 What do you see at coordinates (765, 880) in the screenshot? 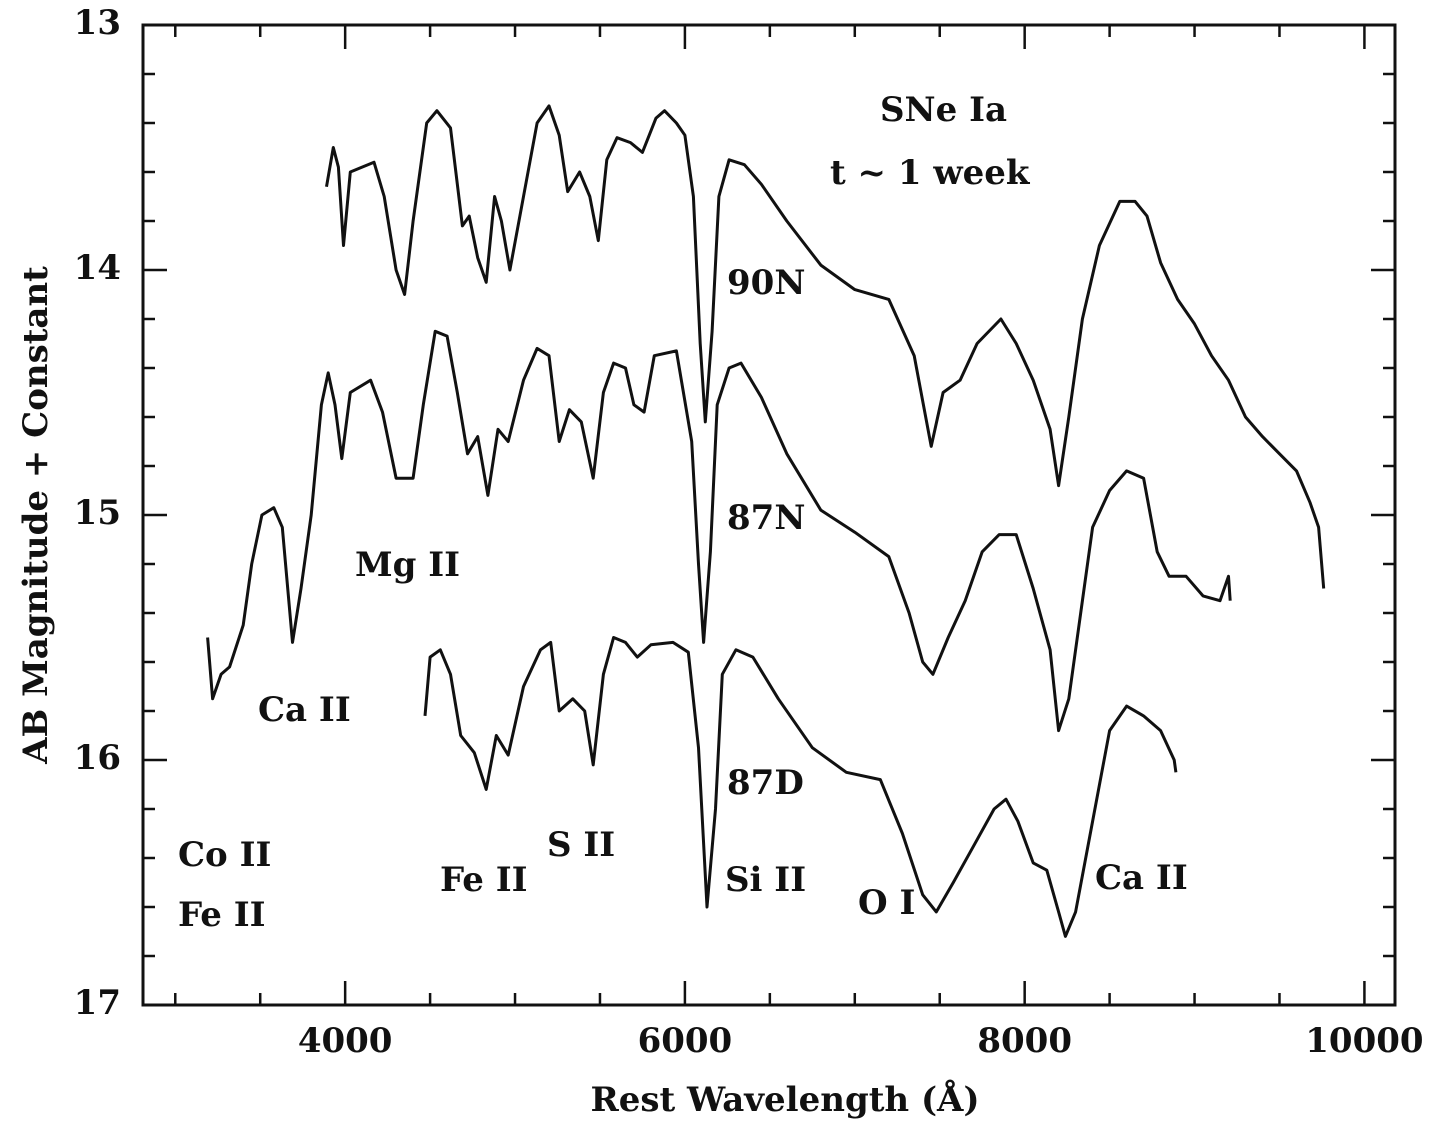
I see `annotation: Si II` at bounding box center [765, 880].